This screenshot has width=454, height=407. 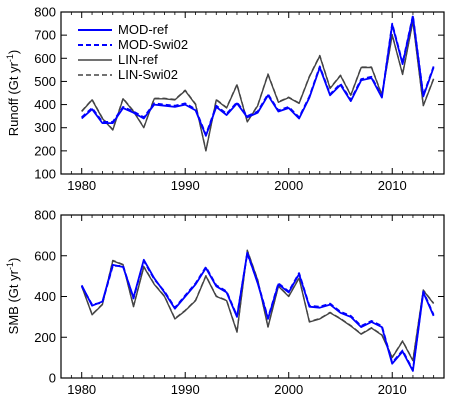 I want to click on runoff-x-tick-label: 1980, so click(x=81, y=185).